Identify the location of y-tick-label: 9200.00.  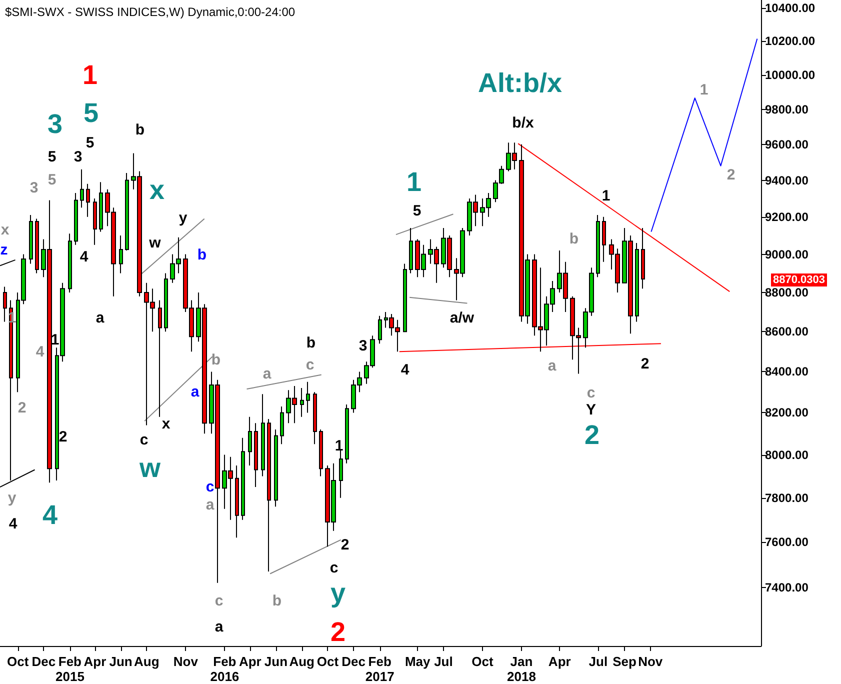
(787, 217).